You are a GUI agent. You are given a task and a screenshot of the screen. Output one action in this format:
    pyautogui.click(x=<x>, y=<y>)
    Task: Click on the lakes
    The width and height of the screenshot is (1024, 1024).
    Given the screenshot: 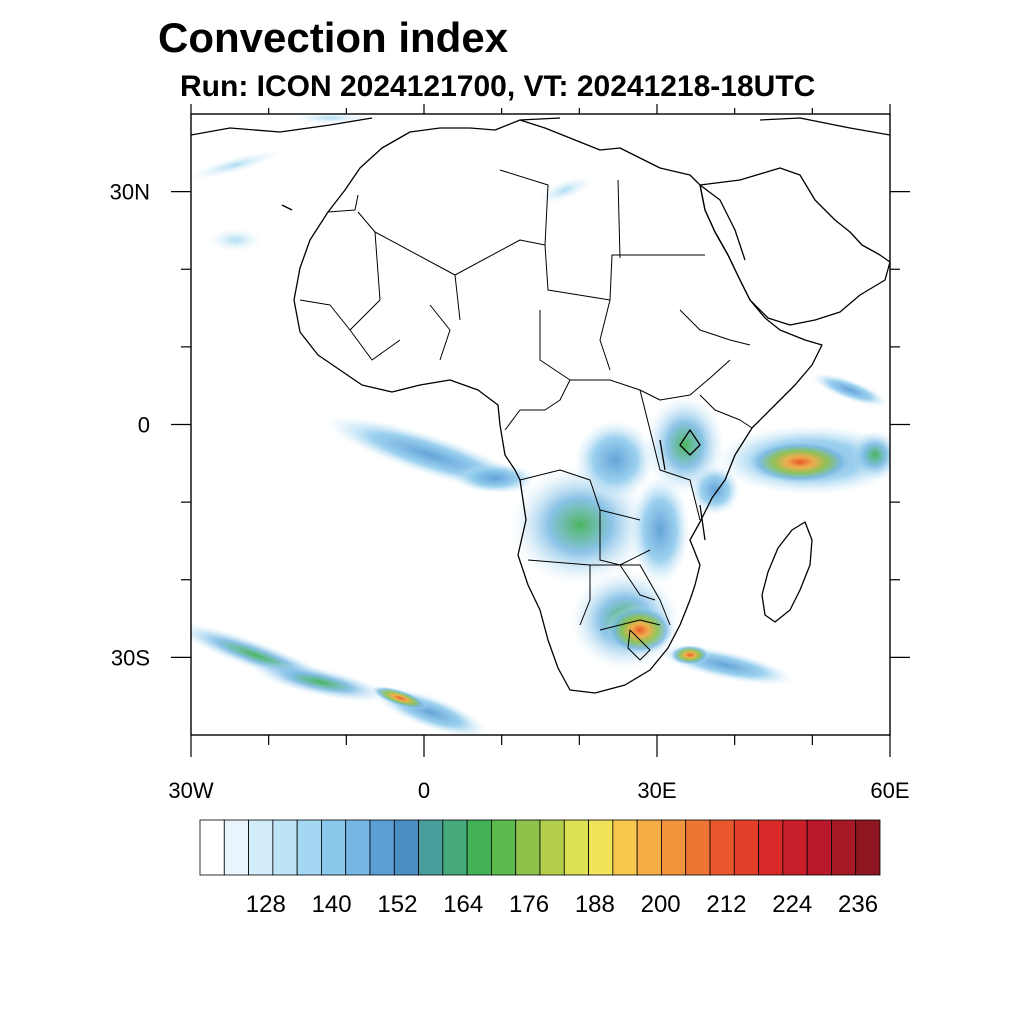 What is the action you would take?
    pyautogui.click(x=493, y=372)
    